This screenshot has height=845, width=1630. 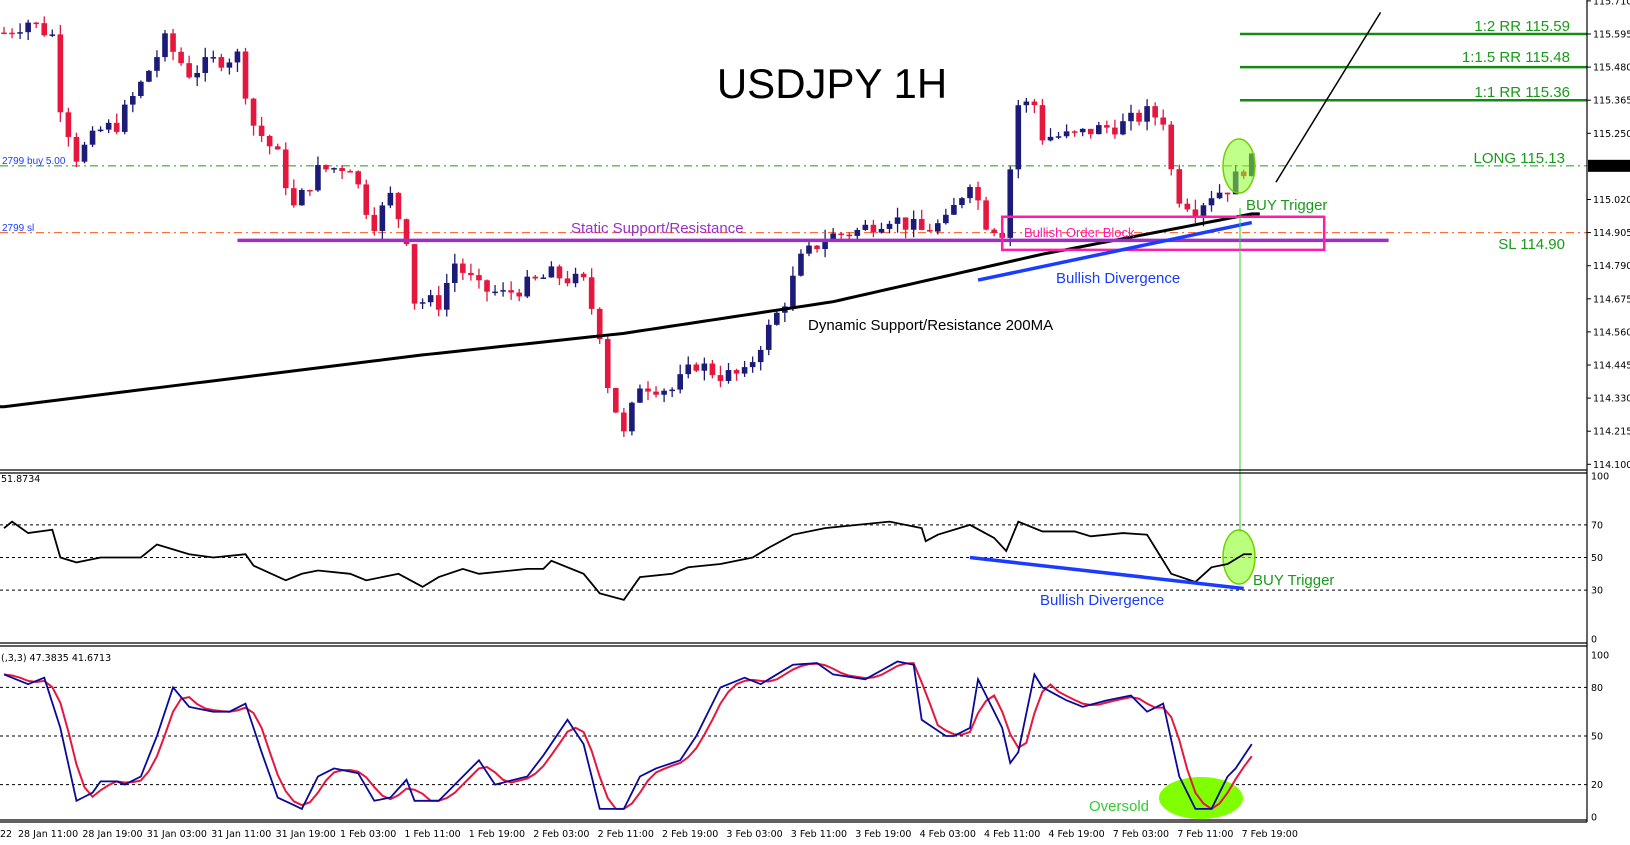 What do you see at coordinates (34, 161) in the screenshot?
I see `order-buy-label: 2799 buy 5.00` at bounding box center [34, 161].